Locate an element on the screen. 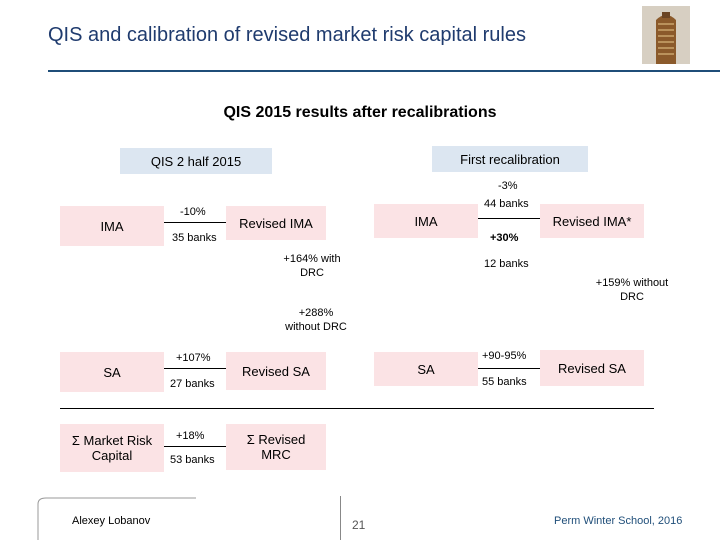 The image size is (720, 540). slide-subtitle: QIS 2015 results after recalibrations is located at coordinates (360, 112).